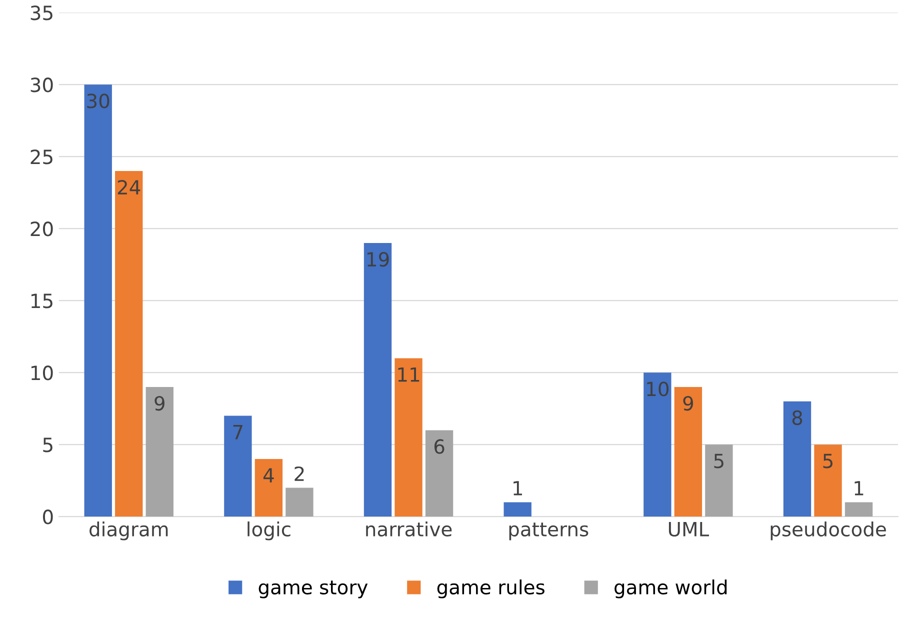 Image resolution: width=907 pixels, height=630 pixels. Describe the element at coordinates (48, 517) in the screenshot. I see `y-tick-label: 0` at that location.